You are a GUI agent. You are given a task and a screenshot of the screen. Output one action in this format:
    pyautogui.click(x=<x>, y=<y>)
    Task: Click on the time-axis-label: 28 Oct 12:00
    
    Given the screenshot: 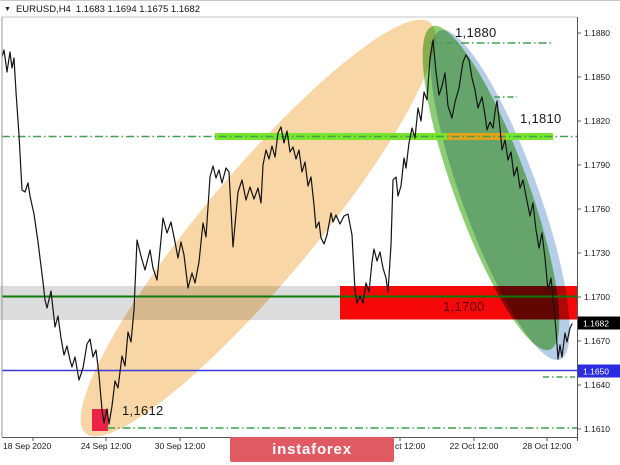 What is the action you would take?
    pyautogui.click(x=547, y=446)
    